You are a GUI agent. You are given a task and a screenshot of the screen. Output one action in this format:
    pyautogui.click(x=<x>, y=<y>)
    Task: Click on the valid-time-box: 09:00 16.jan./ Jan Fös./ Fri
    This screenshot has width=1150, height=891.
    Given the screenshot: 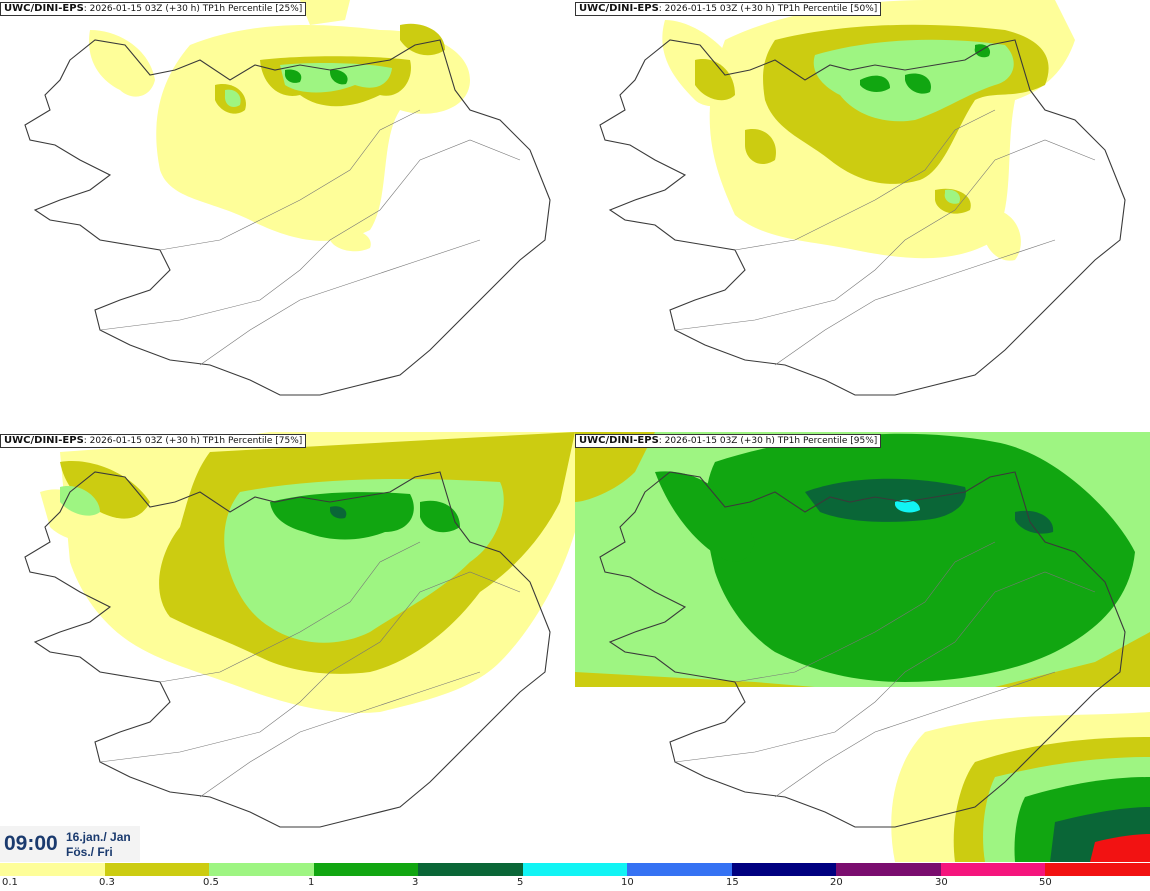 What is the action you would take?
    pyautogui.click(x=70, y=844)
    